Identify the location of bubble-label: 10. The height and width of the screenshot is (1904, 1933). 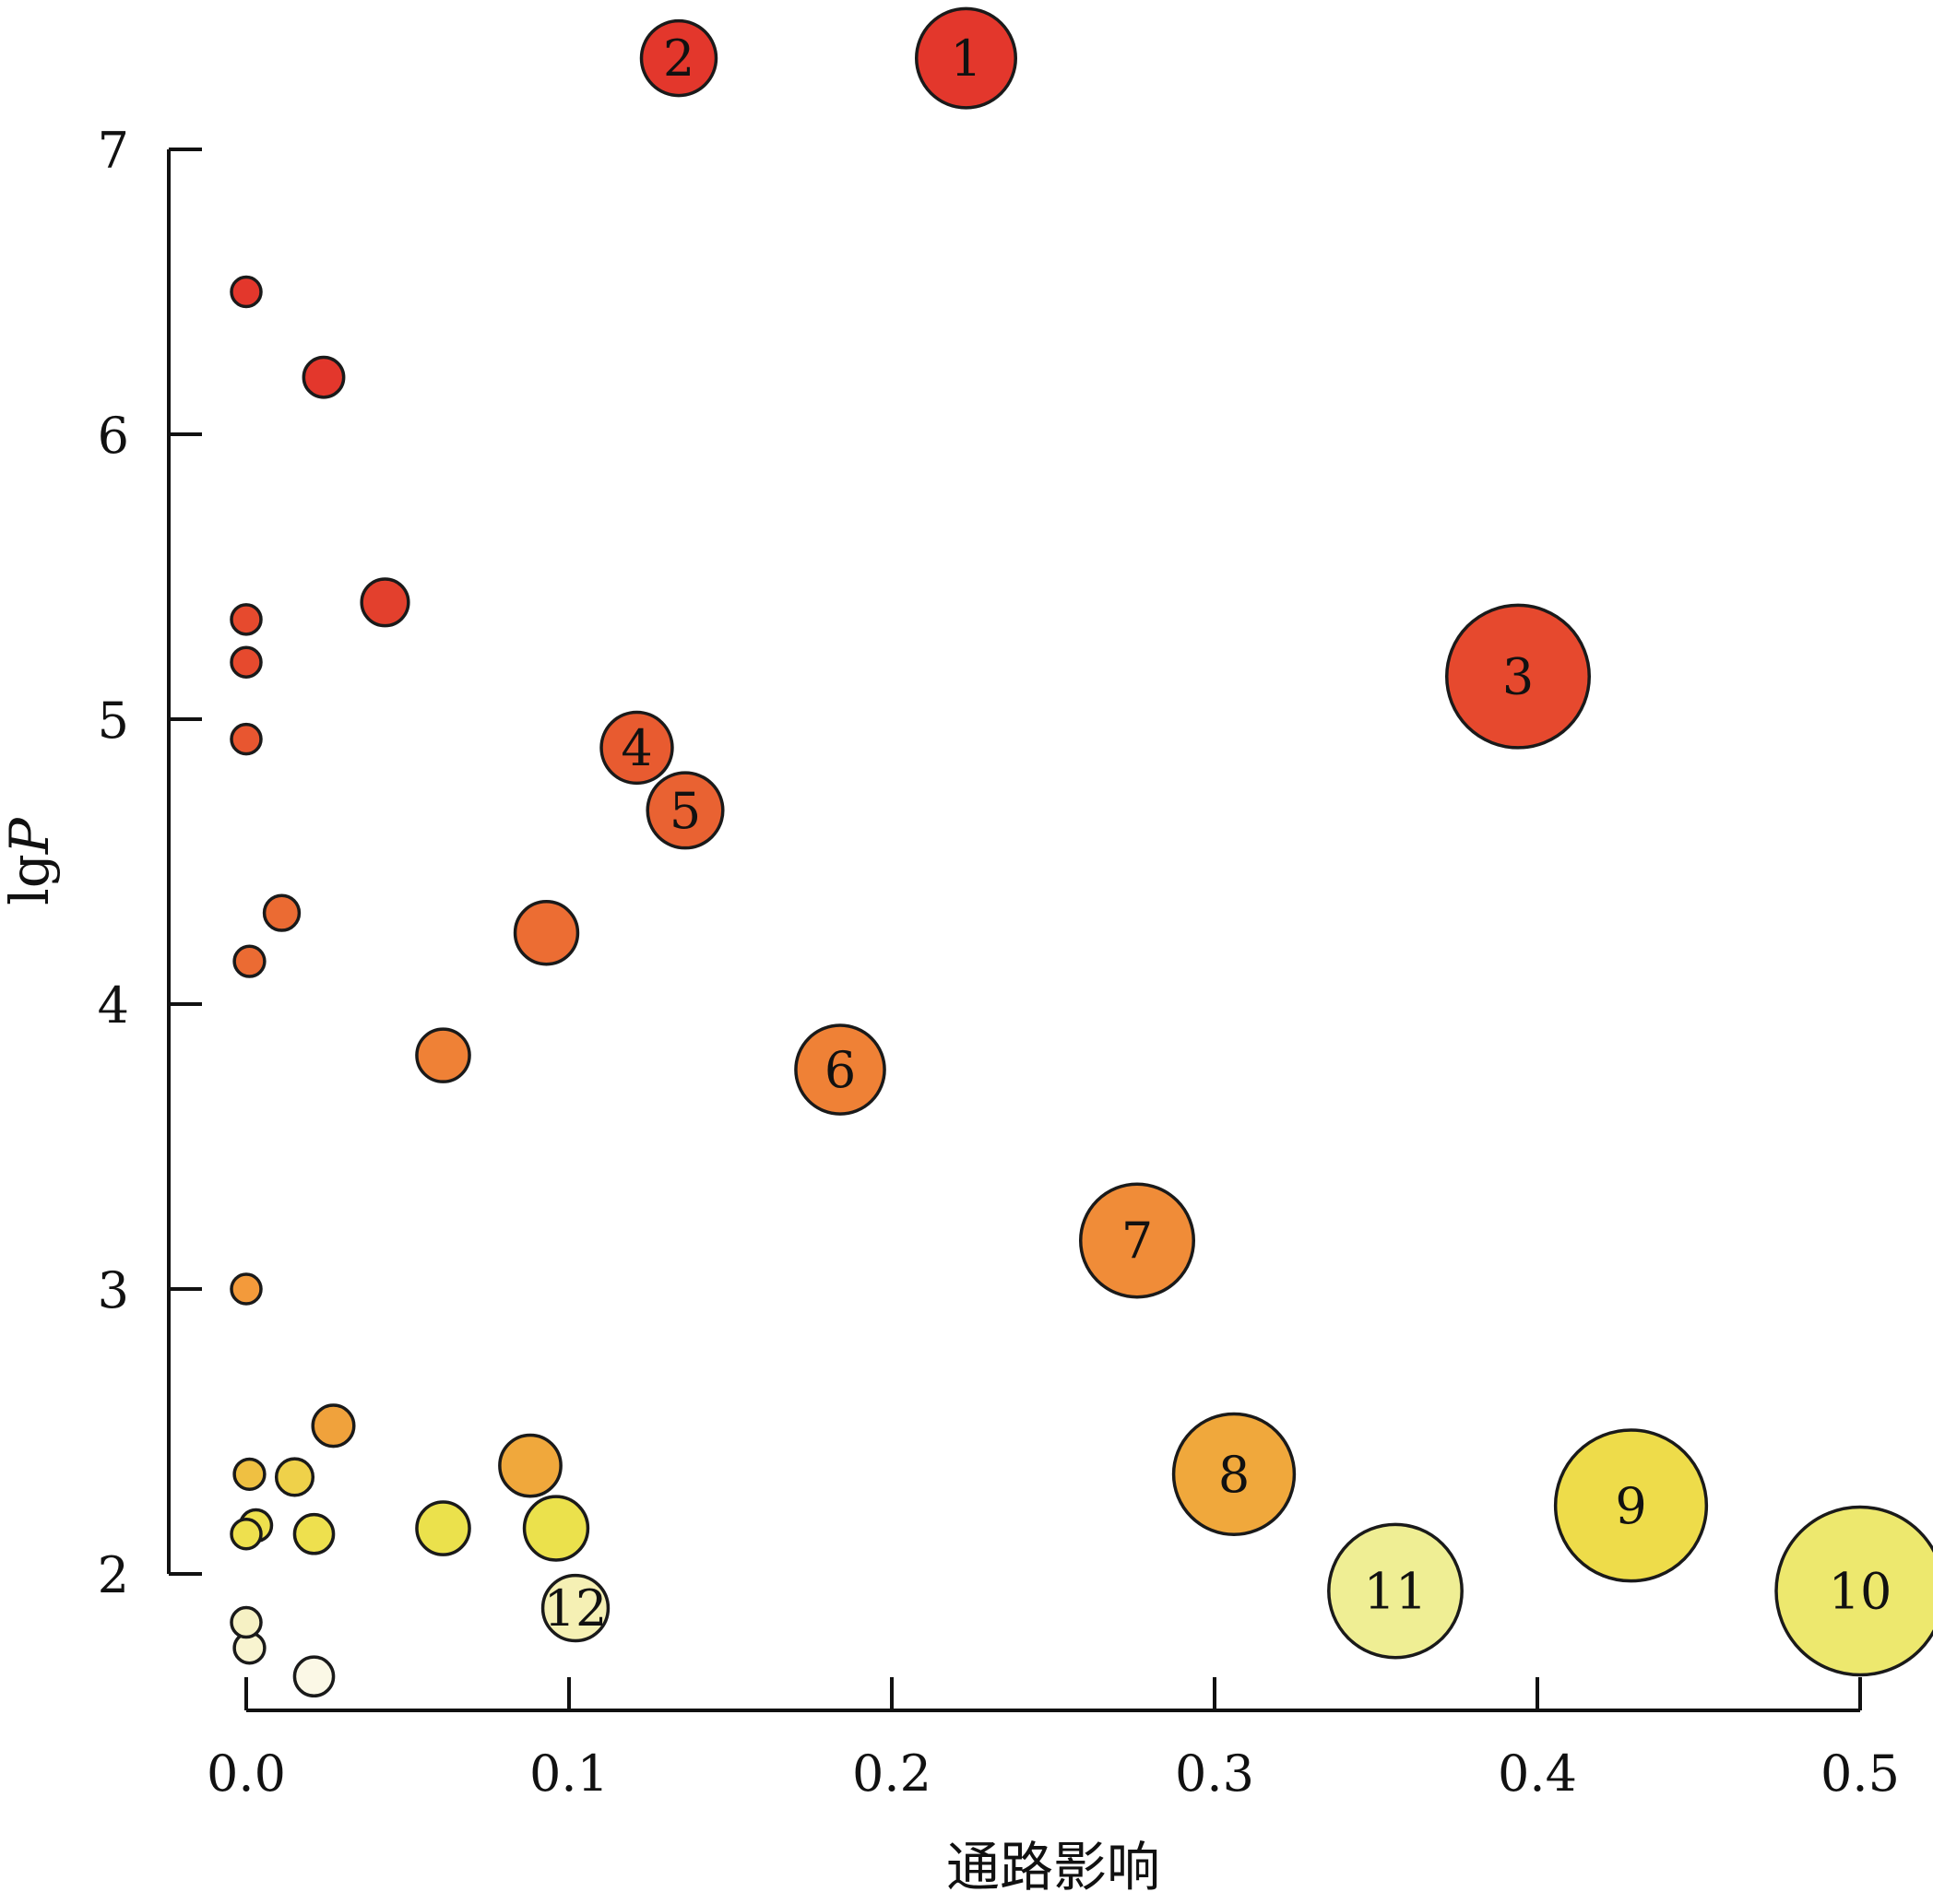
(1860, 1592).